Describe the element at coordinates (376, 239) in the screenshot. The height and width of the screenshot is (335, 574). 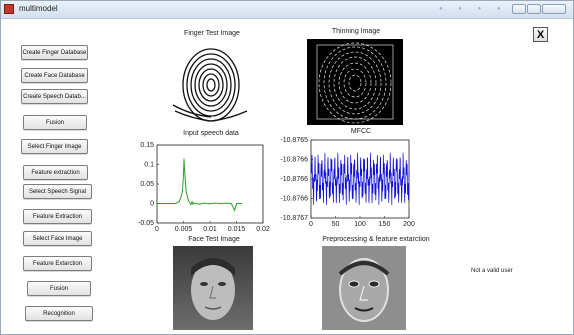
I see `preprocessing-title: Preprocessing & feature extarction` at that location.